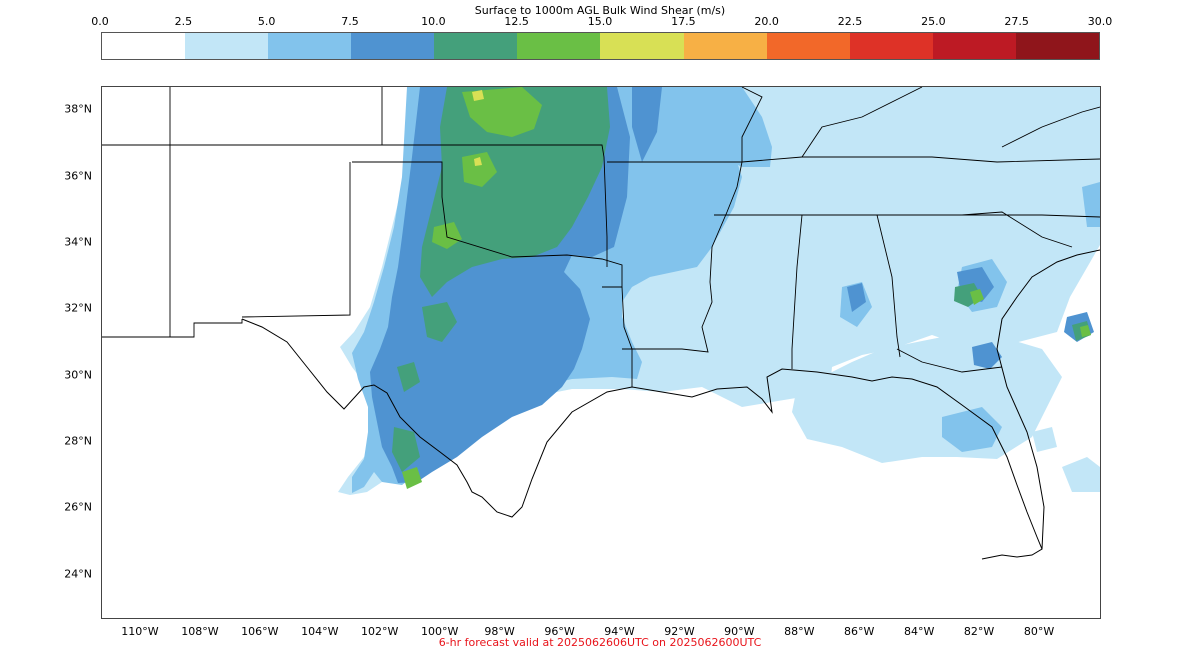 This screenshot has width=1200, height=650. Describe the element at coordinates (859, 631) in the screenshot. I see `longitude-label: 86°W` at that location.